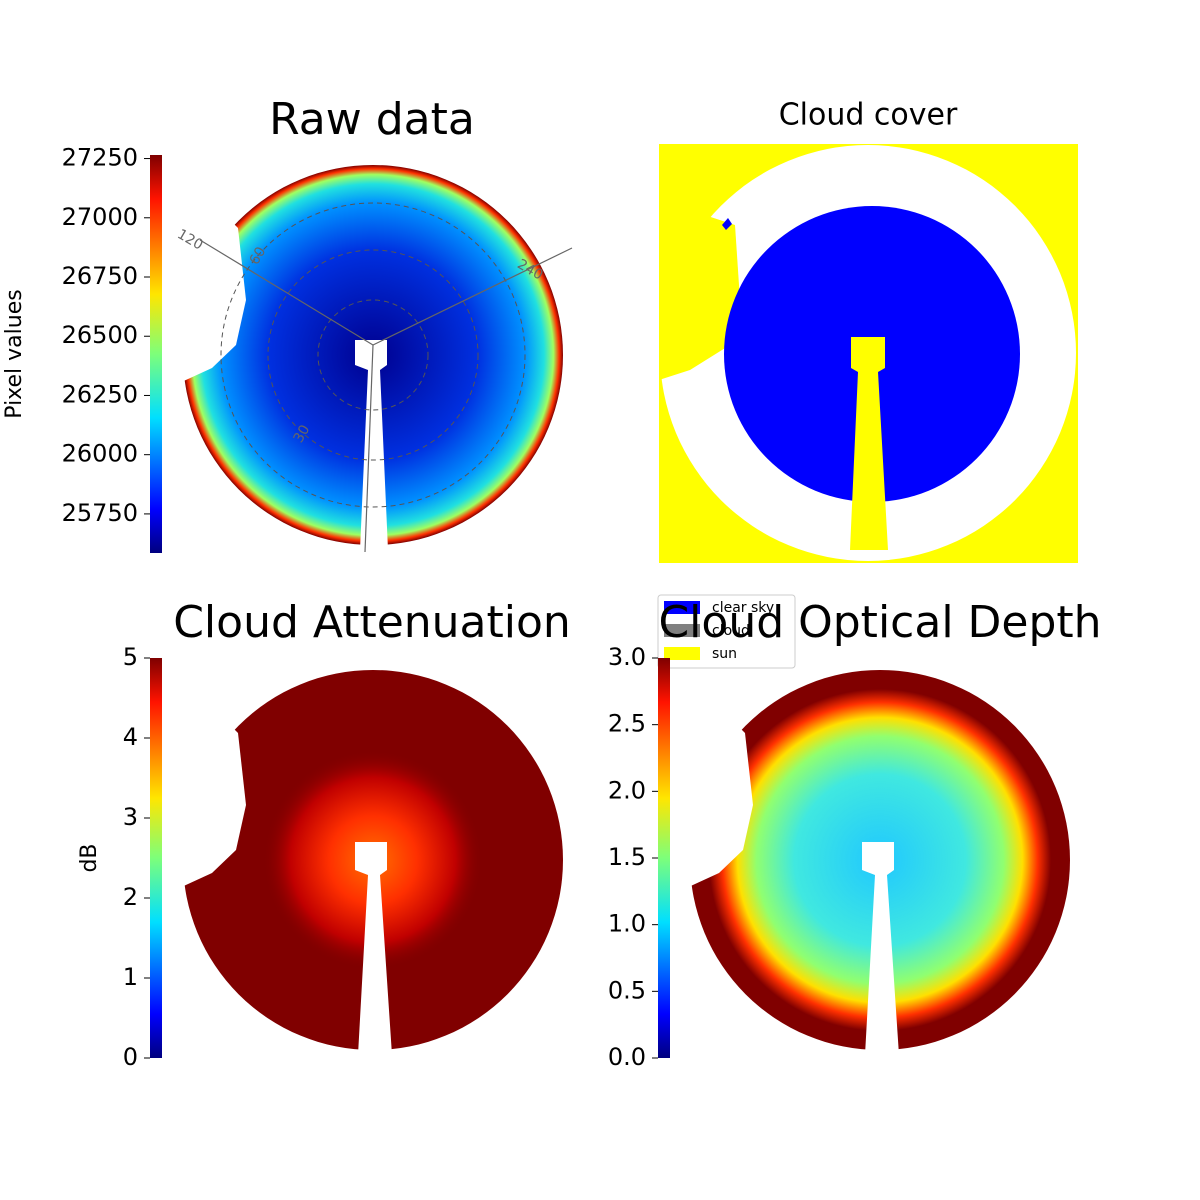 The image size is (1200, 1200). Describe the element at coordinates (100, 513) in the screenshot. I see `colorbar-tick-label: 25750` at that location.